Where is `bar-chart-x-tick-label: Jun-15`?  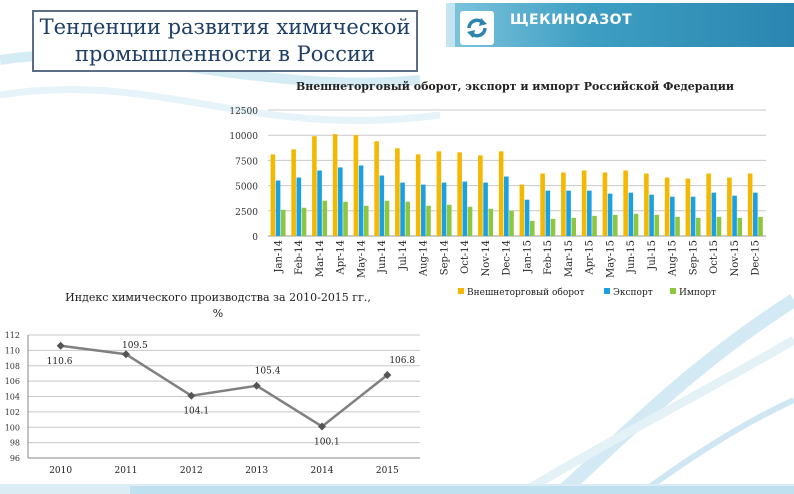
bar-chart-x-tick-label: Jun-15 is located at coordinates (631, 257).